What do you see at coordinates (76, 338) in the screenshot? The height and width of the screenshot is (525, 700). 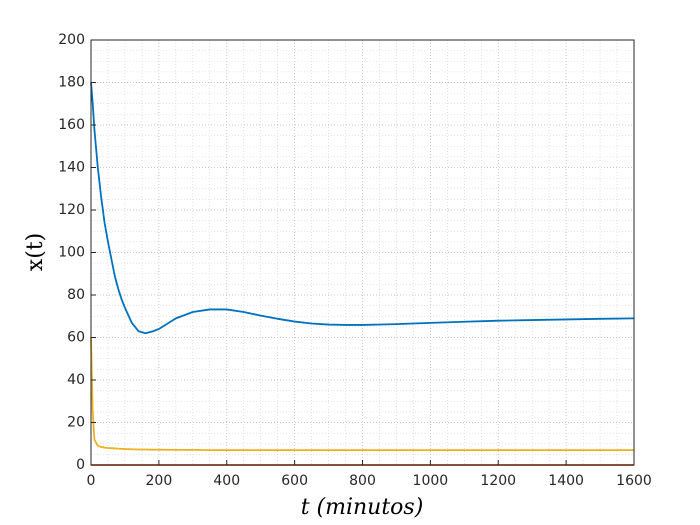 I see `y-tick-label: 60` at bounding box center [76, 338].